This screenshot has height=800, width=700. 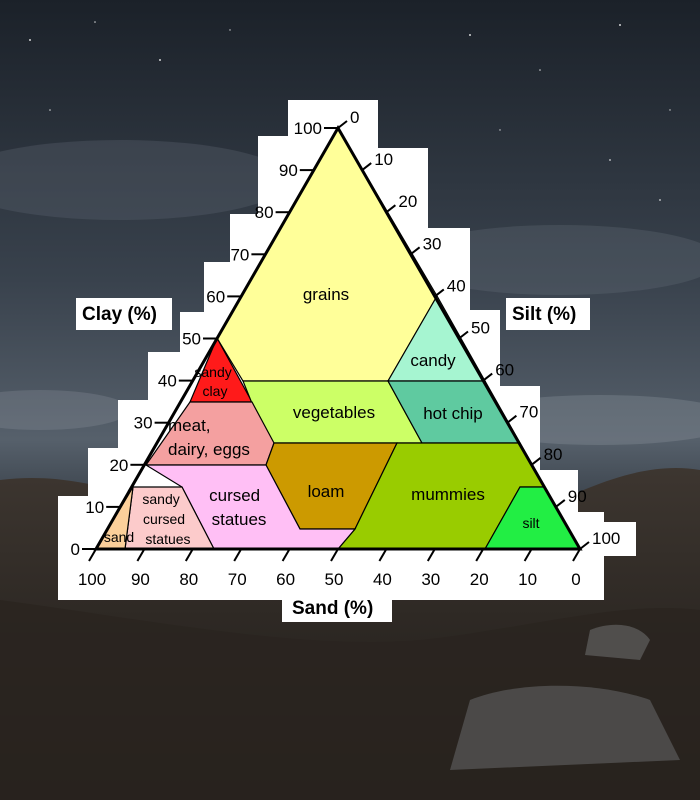 What do you see at coordinates (264, 212) in the screenshot?
I see `clay-tick-label: 80` at bounding box center [264, 212].